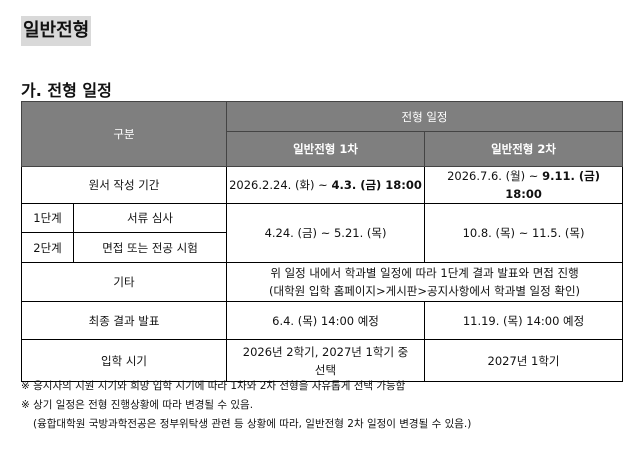  What do you see at coordinates (124, 360) in the screenshot?
I see `row-label: 입학 시기` at bounding box center [124, 360].